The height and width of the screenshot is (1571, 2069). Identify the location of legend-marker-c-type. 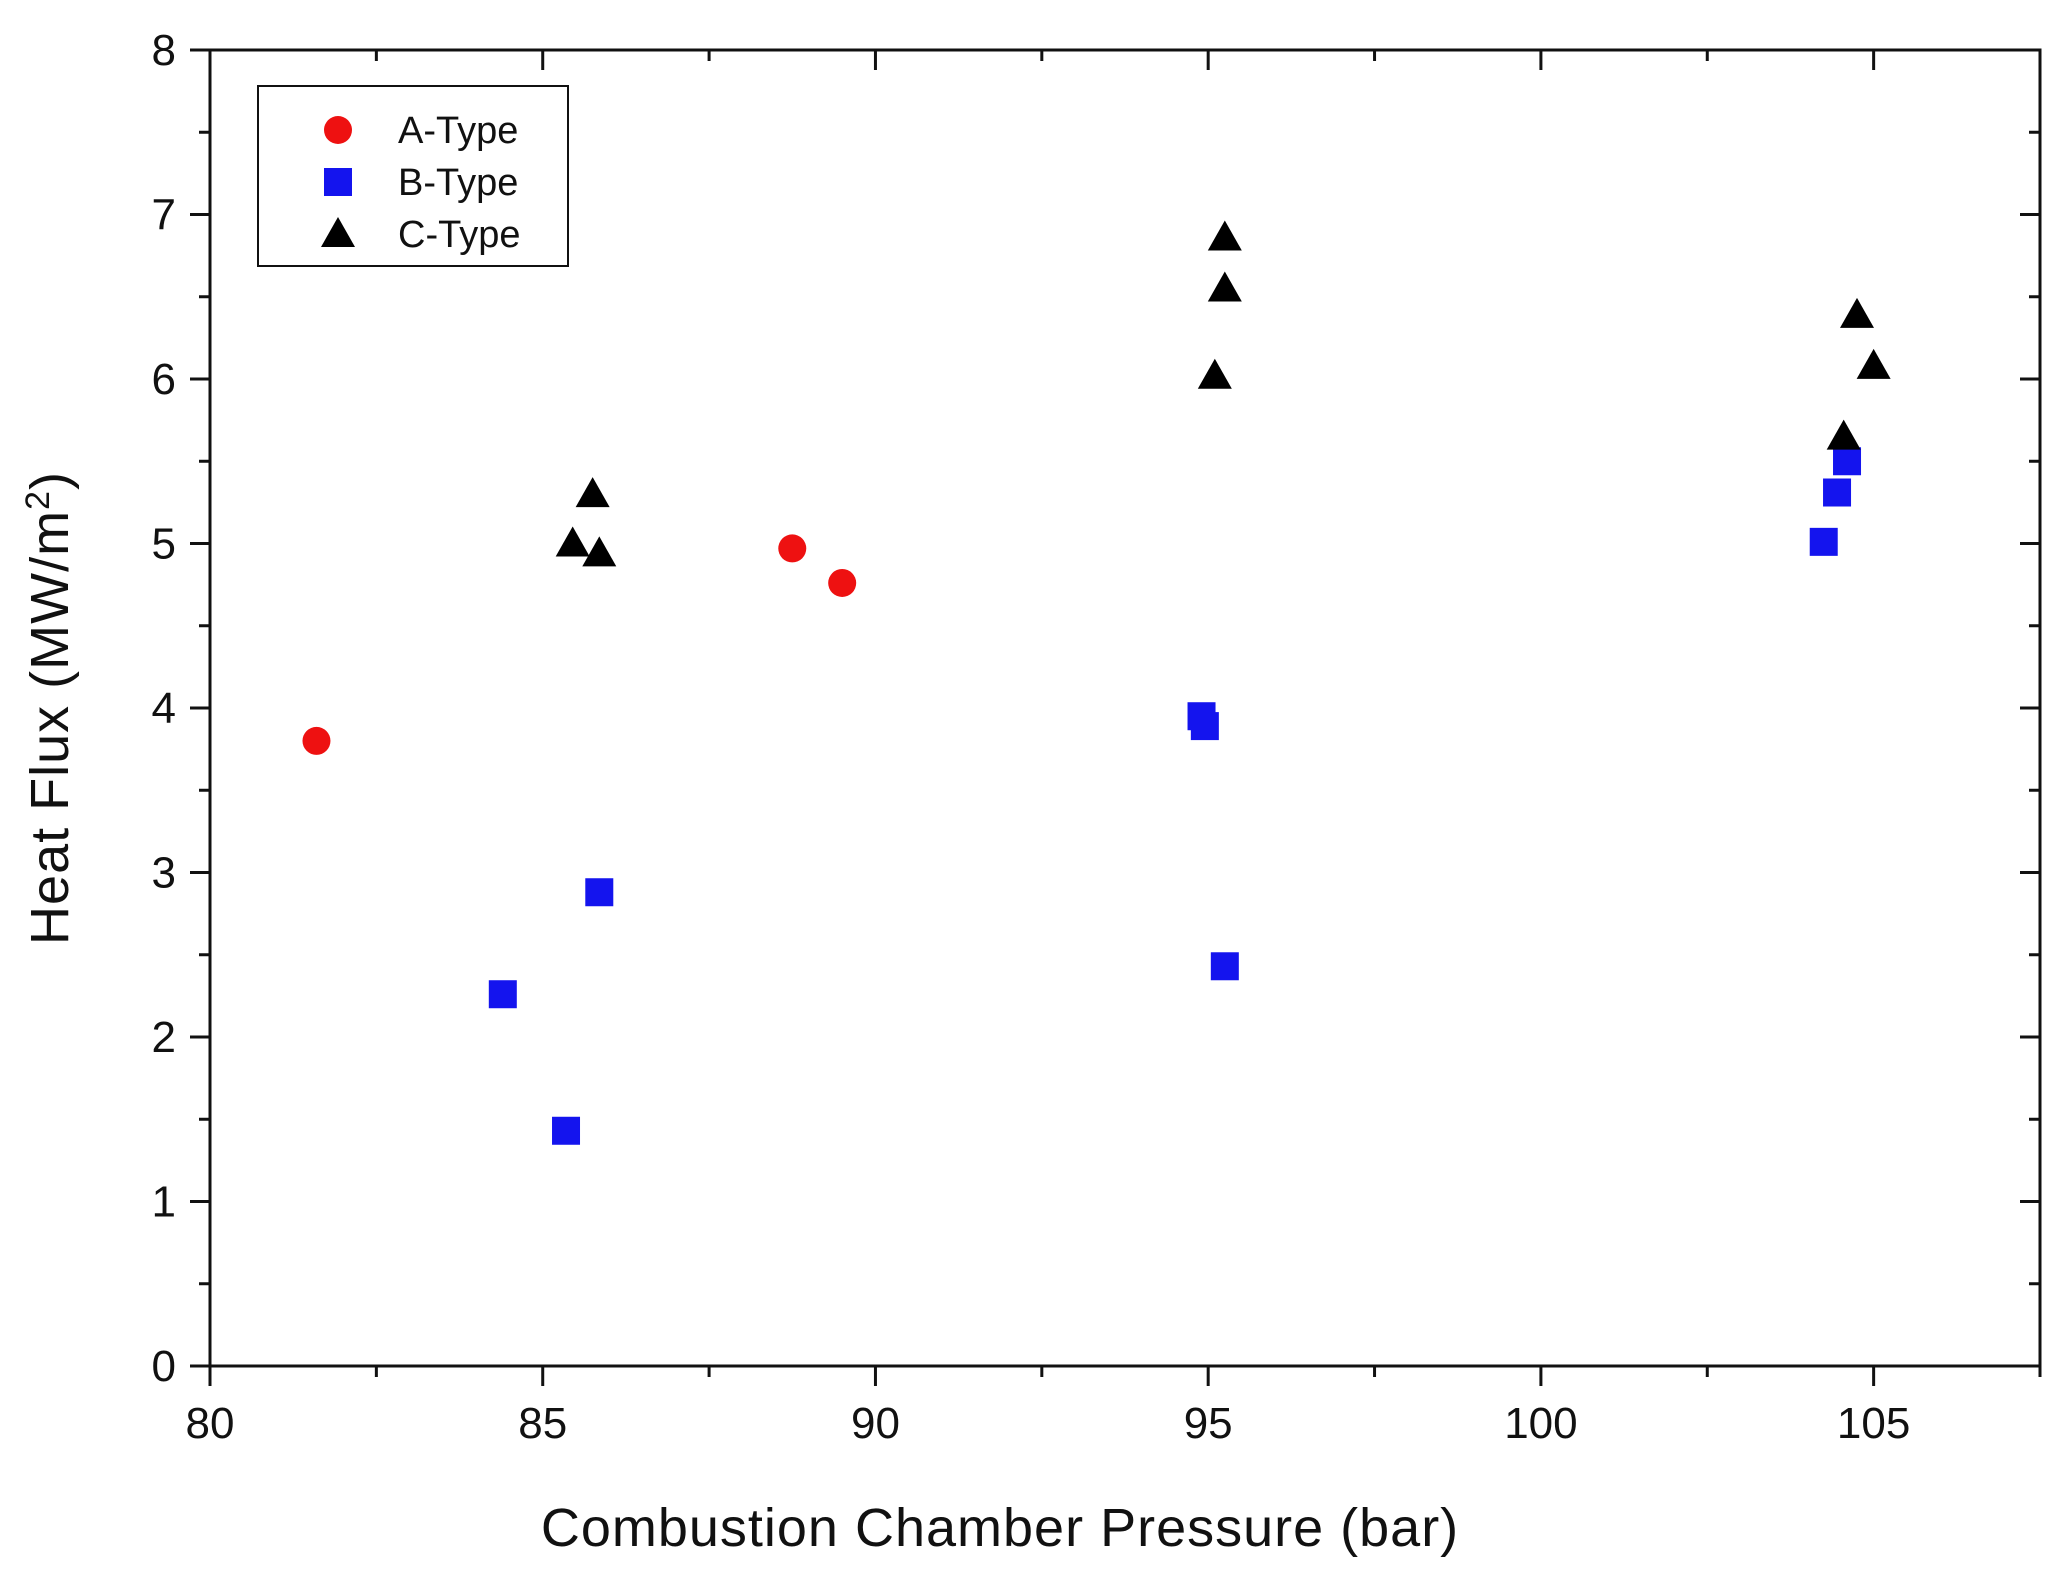
(338, 232).